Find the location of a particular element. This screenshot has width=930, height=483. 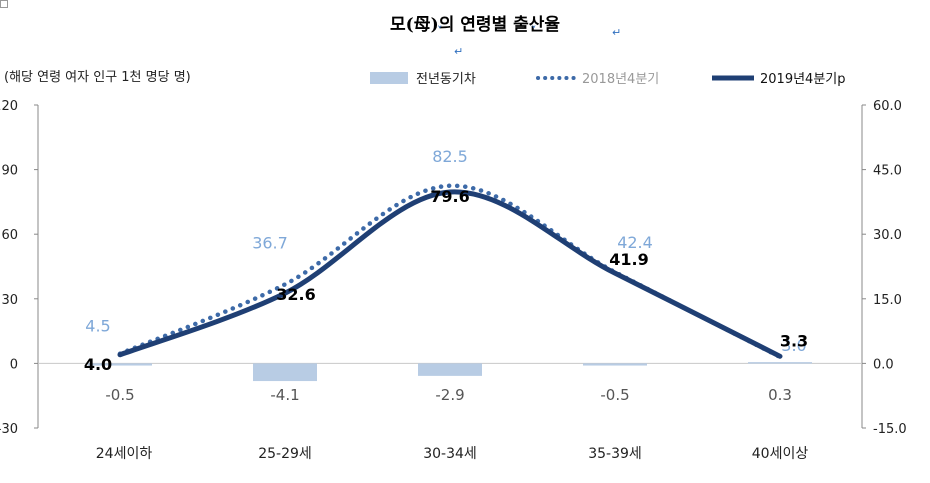

left-tick-label: -30 is located at coordinates (9, 429).